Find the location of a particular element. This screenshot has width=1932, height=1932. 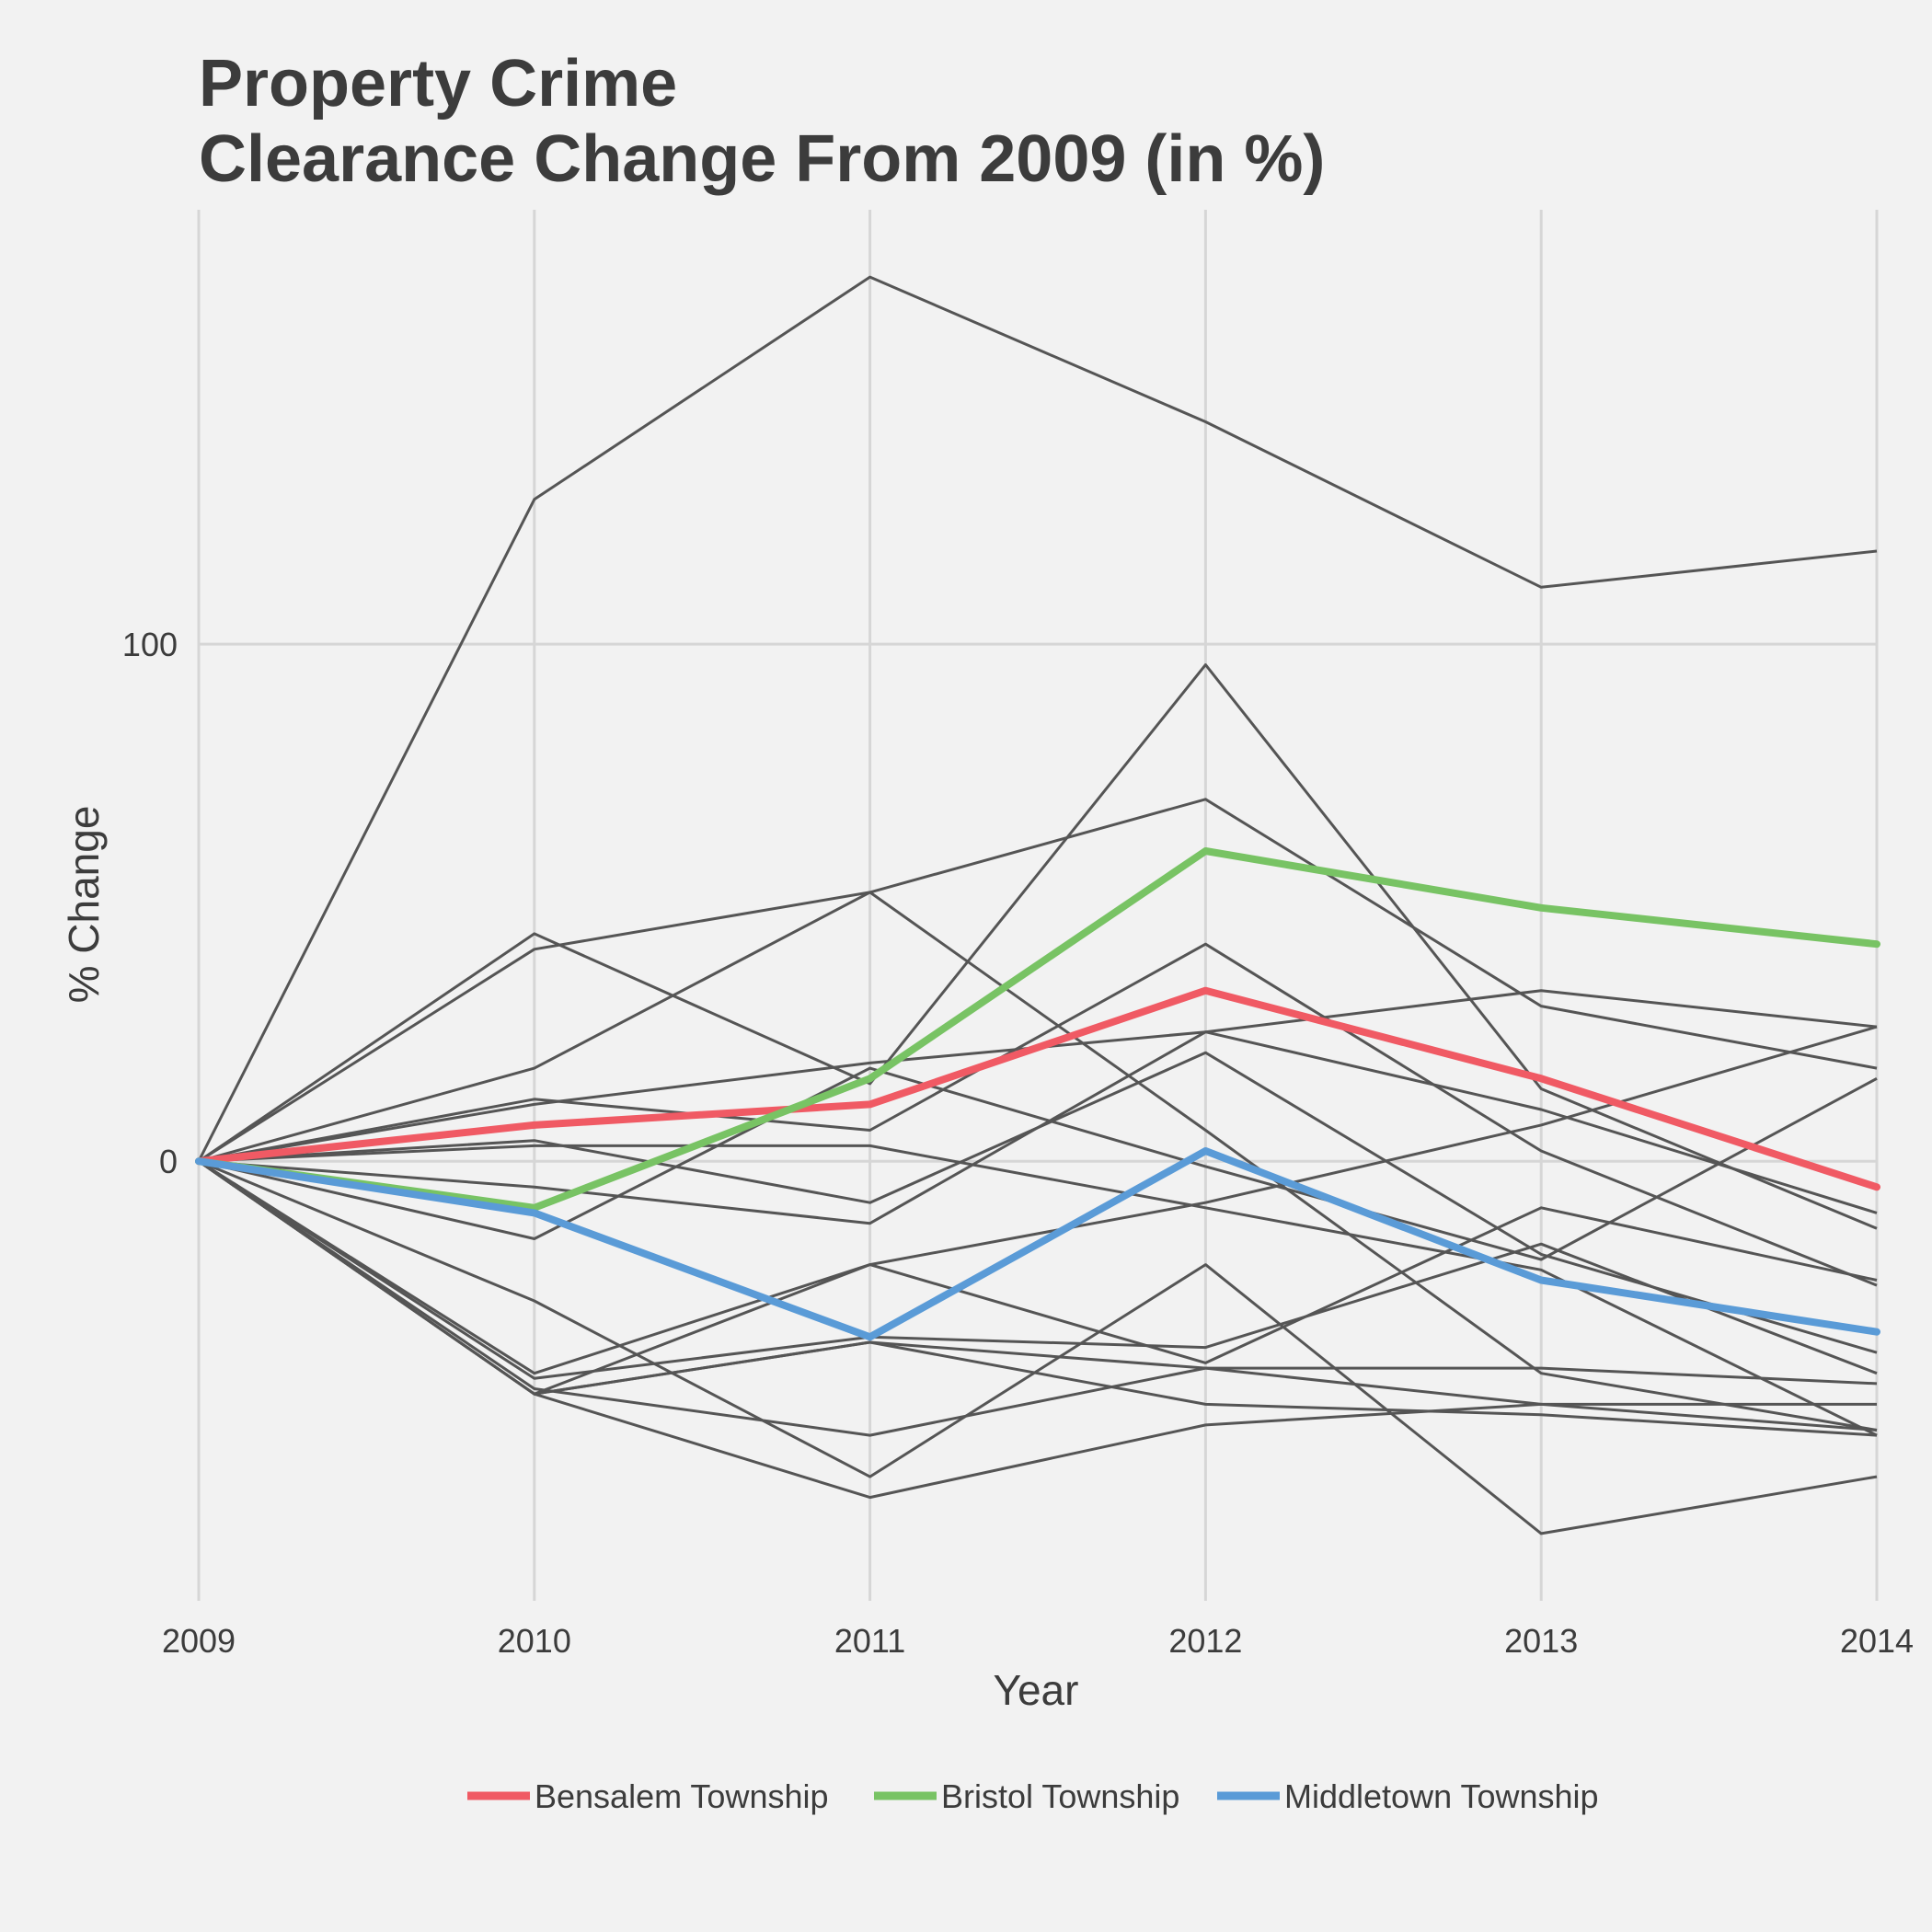

x-tick-labels: 2009 2010 2011 2012 2013 2014 is located at coordinates (1038, 1641).